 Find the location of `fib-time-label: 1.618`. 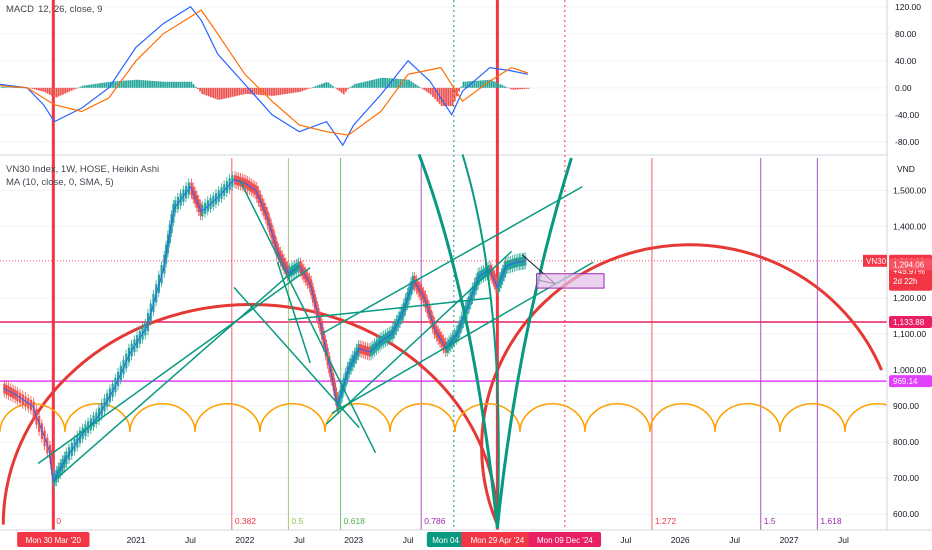

fib-time-label: 1.618 is located at coordinates (831, 521).